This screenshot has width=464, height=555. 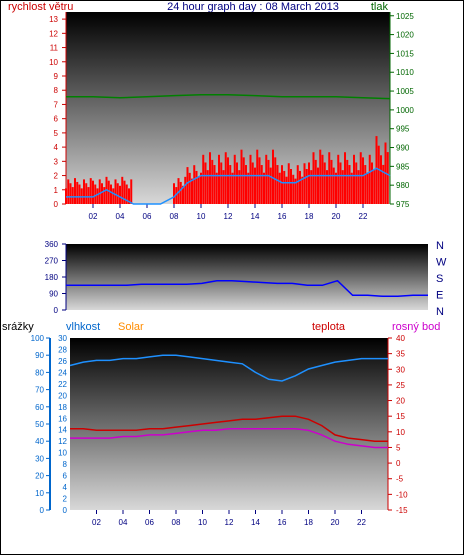 What do you see at coordinates (441, 263) in the screenshot?
I see `compass-label-W: W` at bounding box center [441, 263].